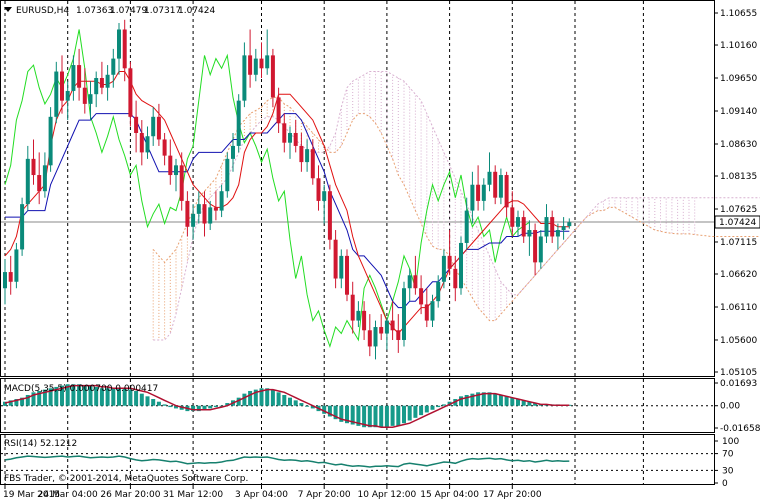 This screenshot has width=760, height=504. Describe the element at coordinates (8, 9) in the screenshot. I see `chart-menu-triangle-icon` at that location.